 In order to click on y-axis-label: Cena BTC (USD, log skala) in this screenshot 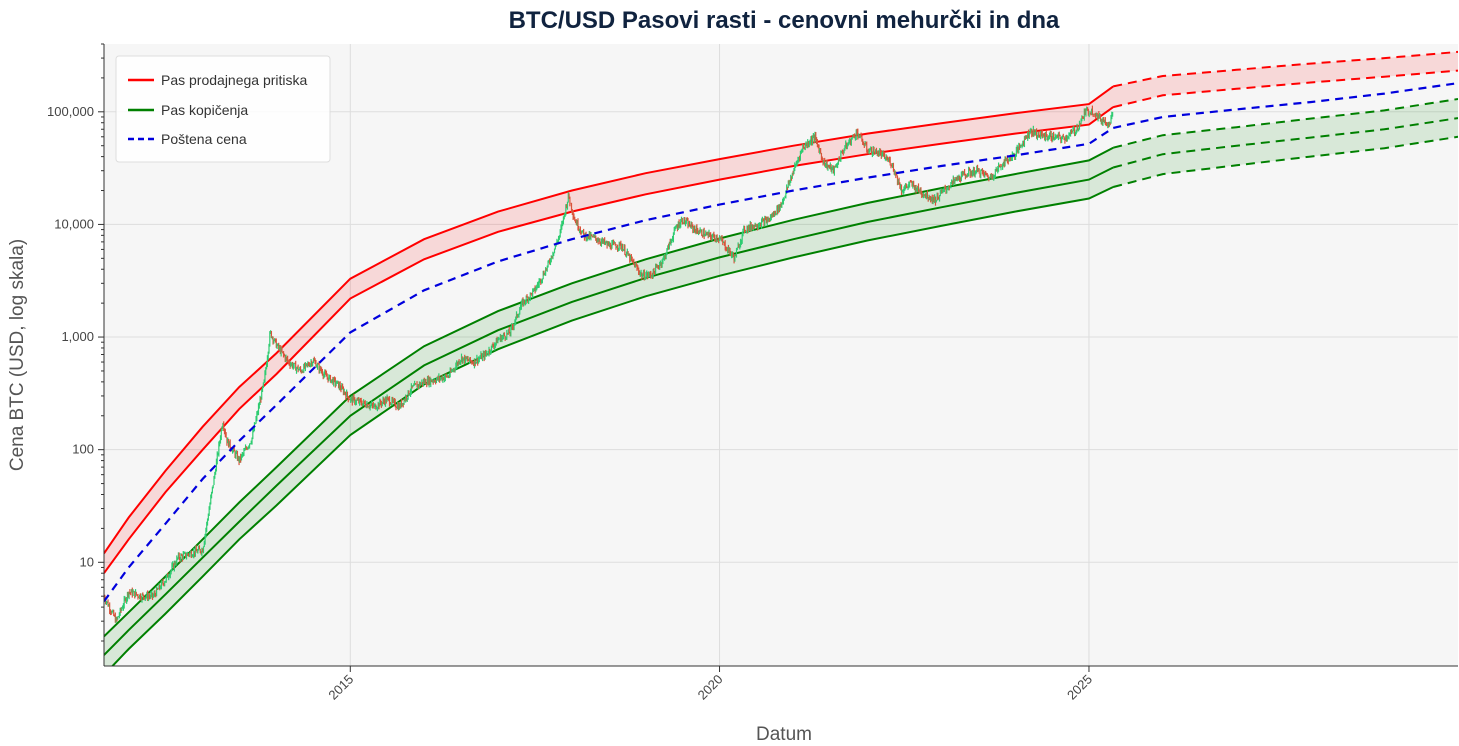, I will do `click(17, 355)`.